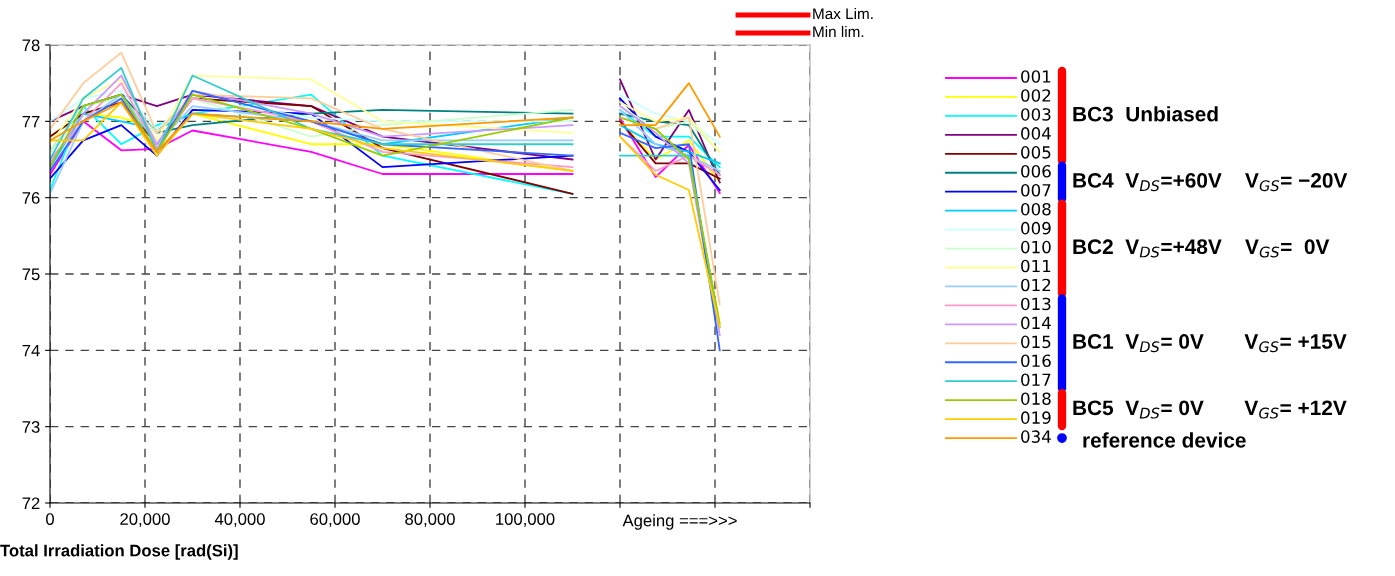 The image size is (1395, 576). I want to click on legend-label: 008, so click(1036, 209).